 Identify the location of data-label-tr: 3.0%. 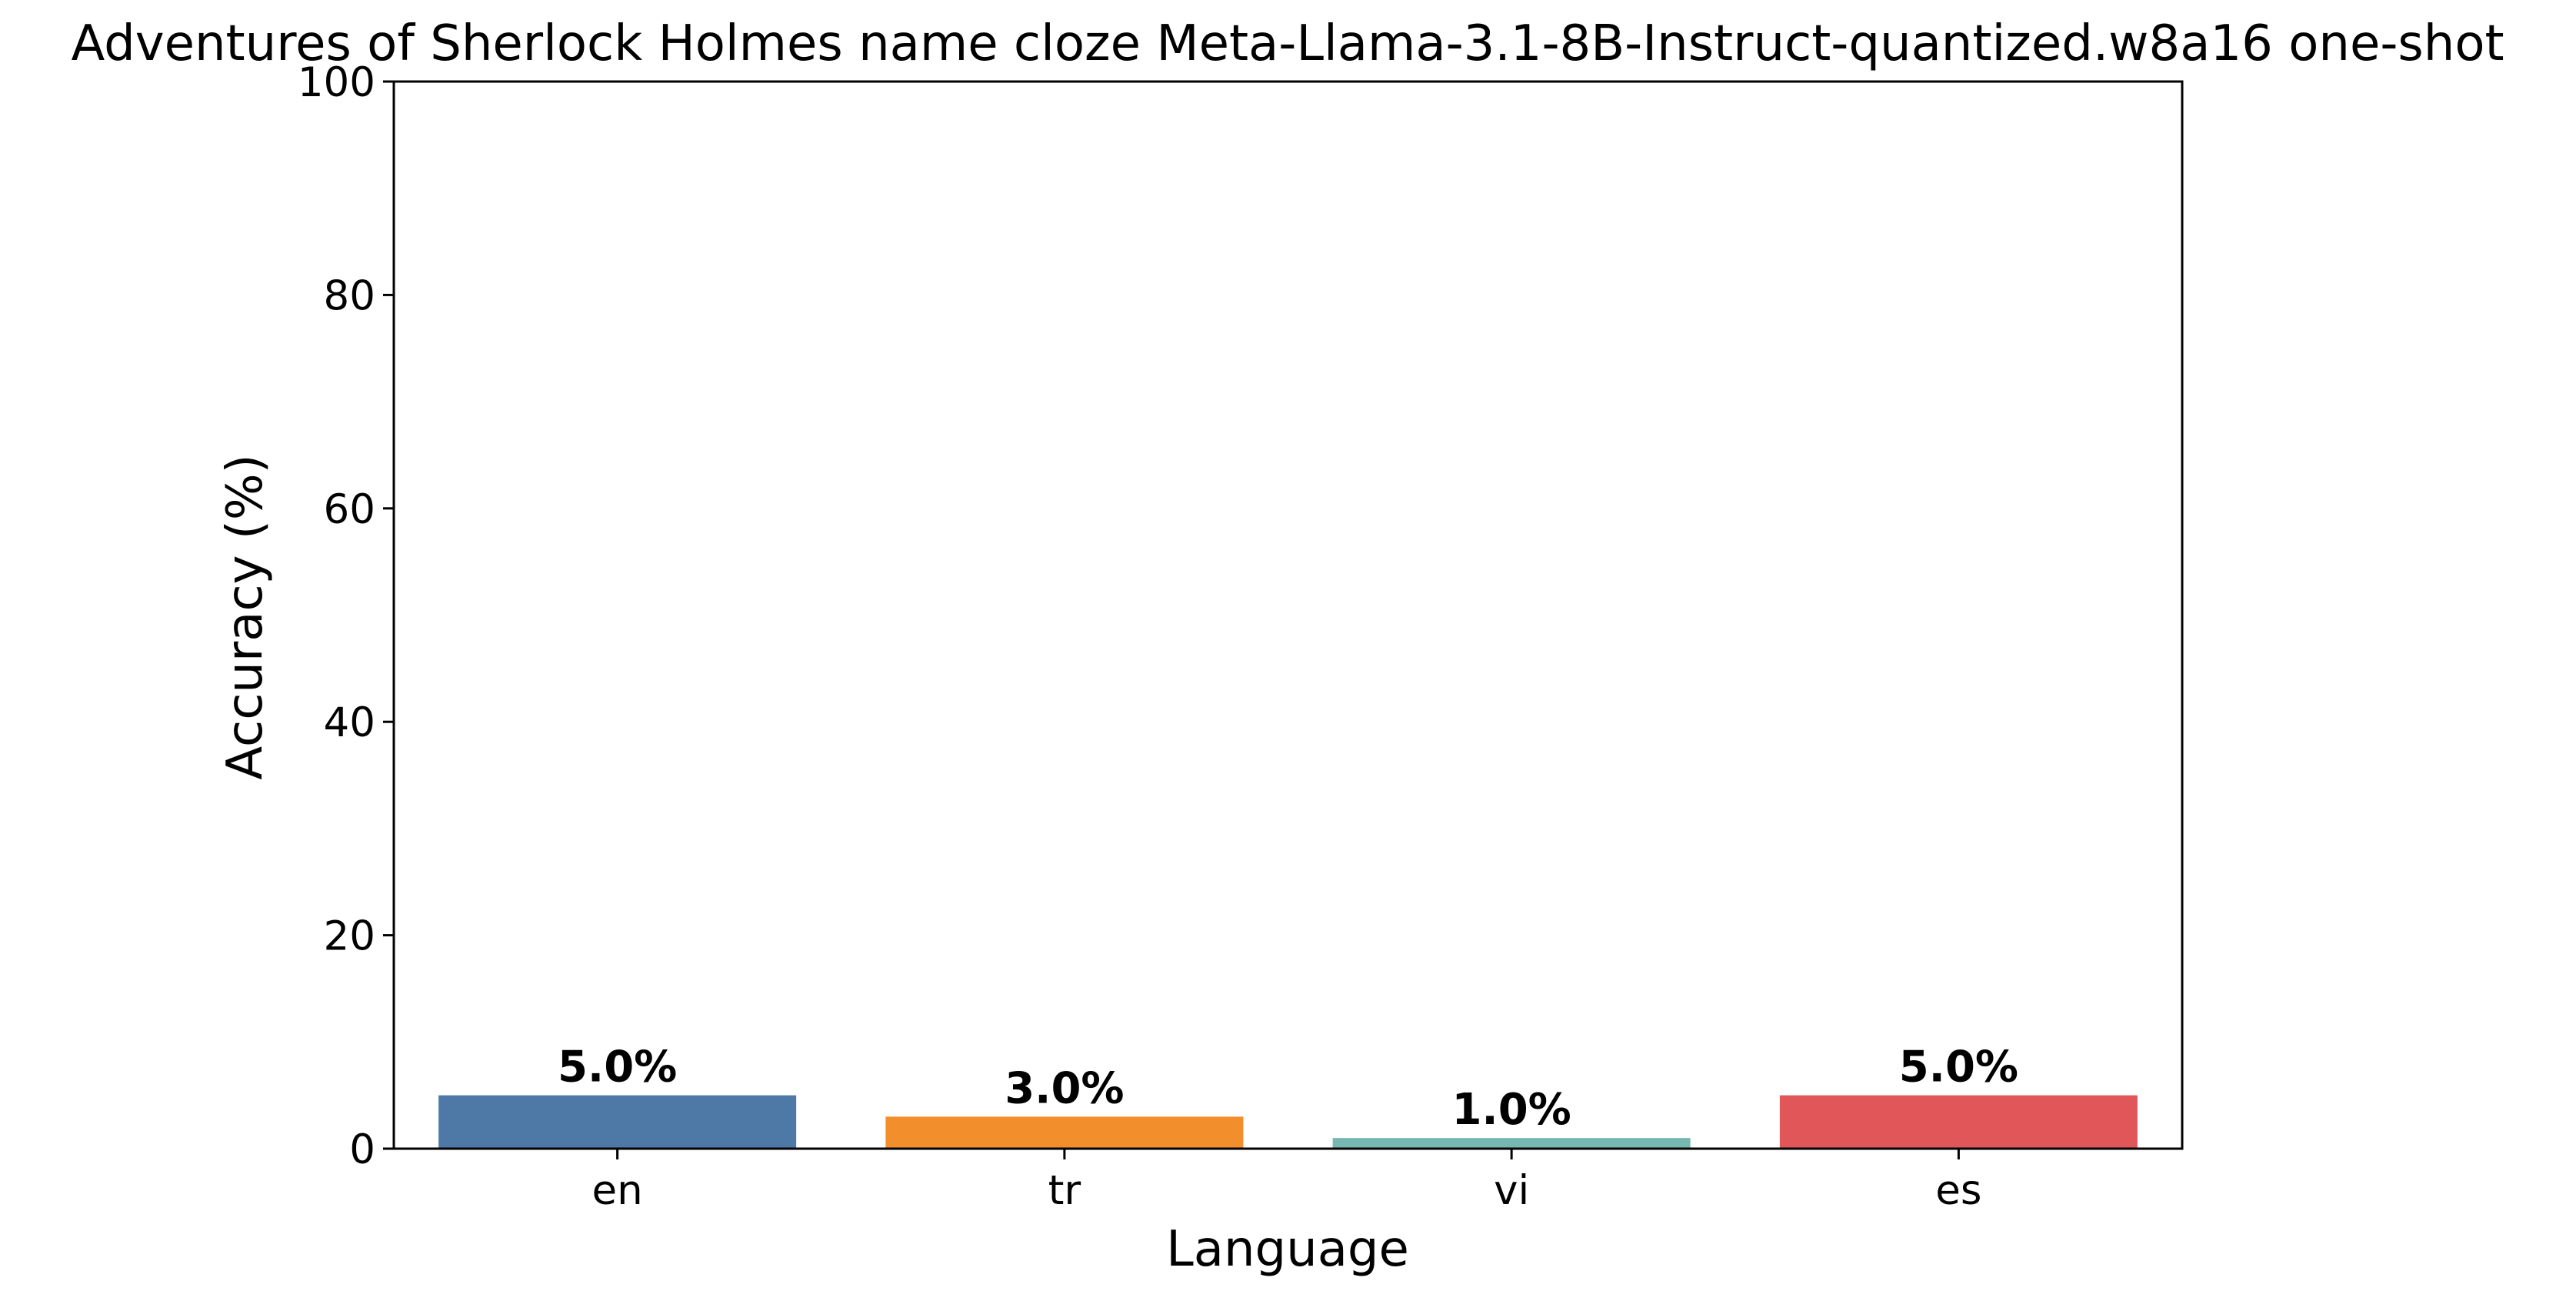
(1064, 1088).